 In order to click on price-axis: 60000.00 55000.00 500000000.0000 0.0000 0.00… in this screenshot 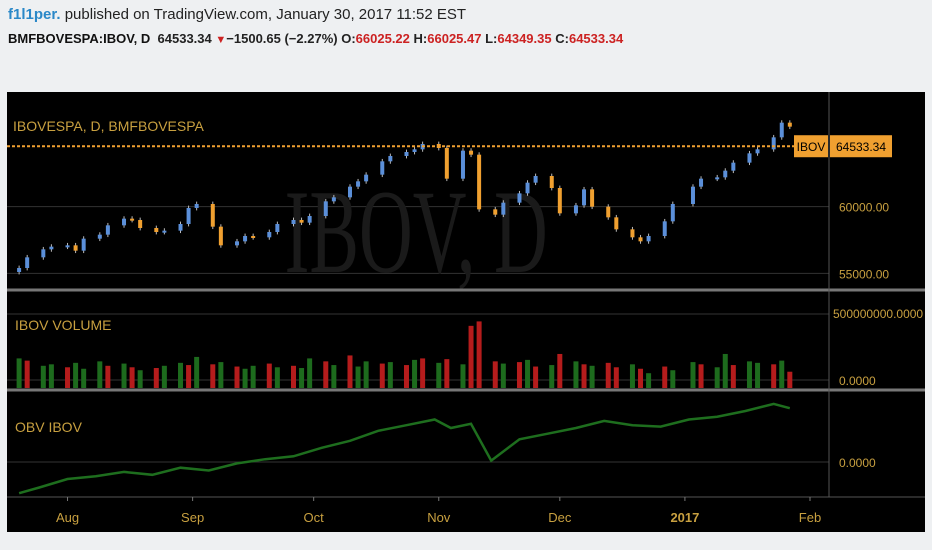, I will do `click(878, 335)`.